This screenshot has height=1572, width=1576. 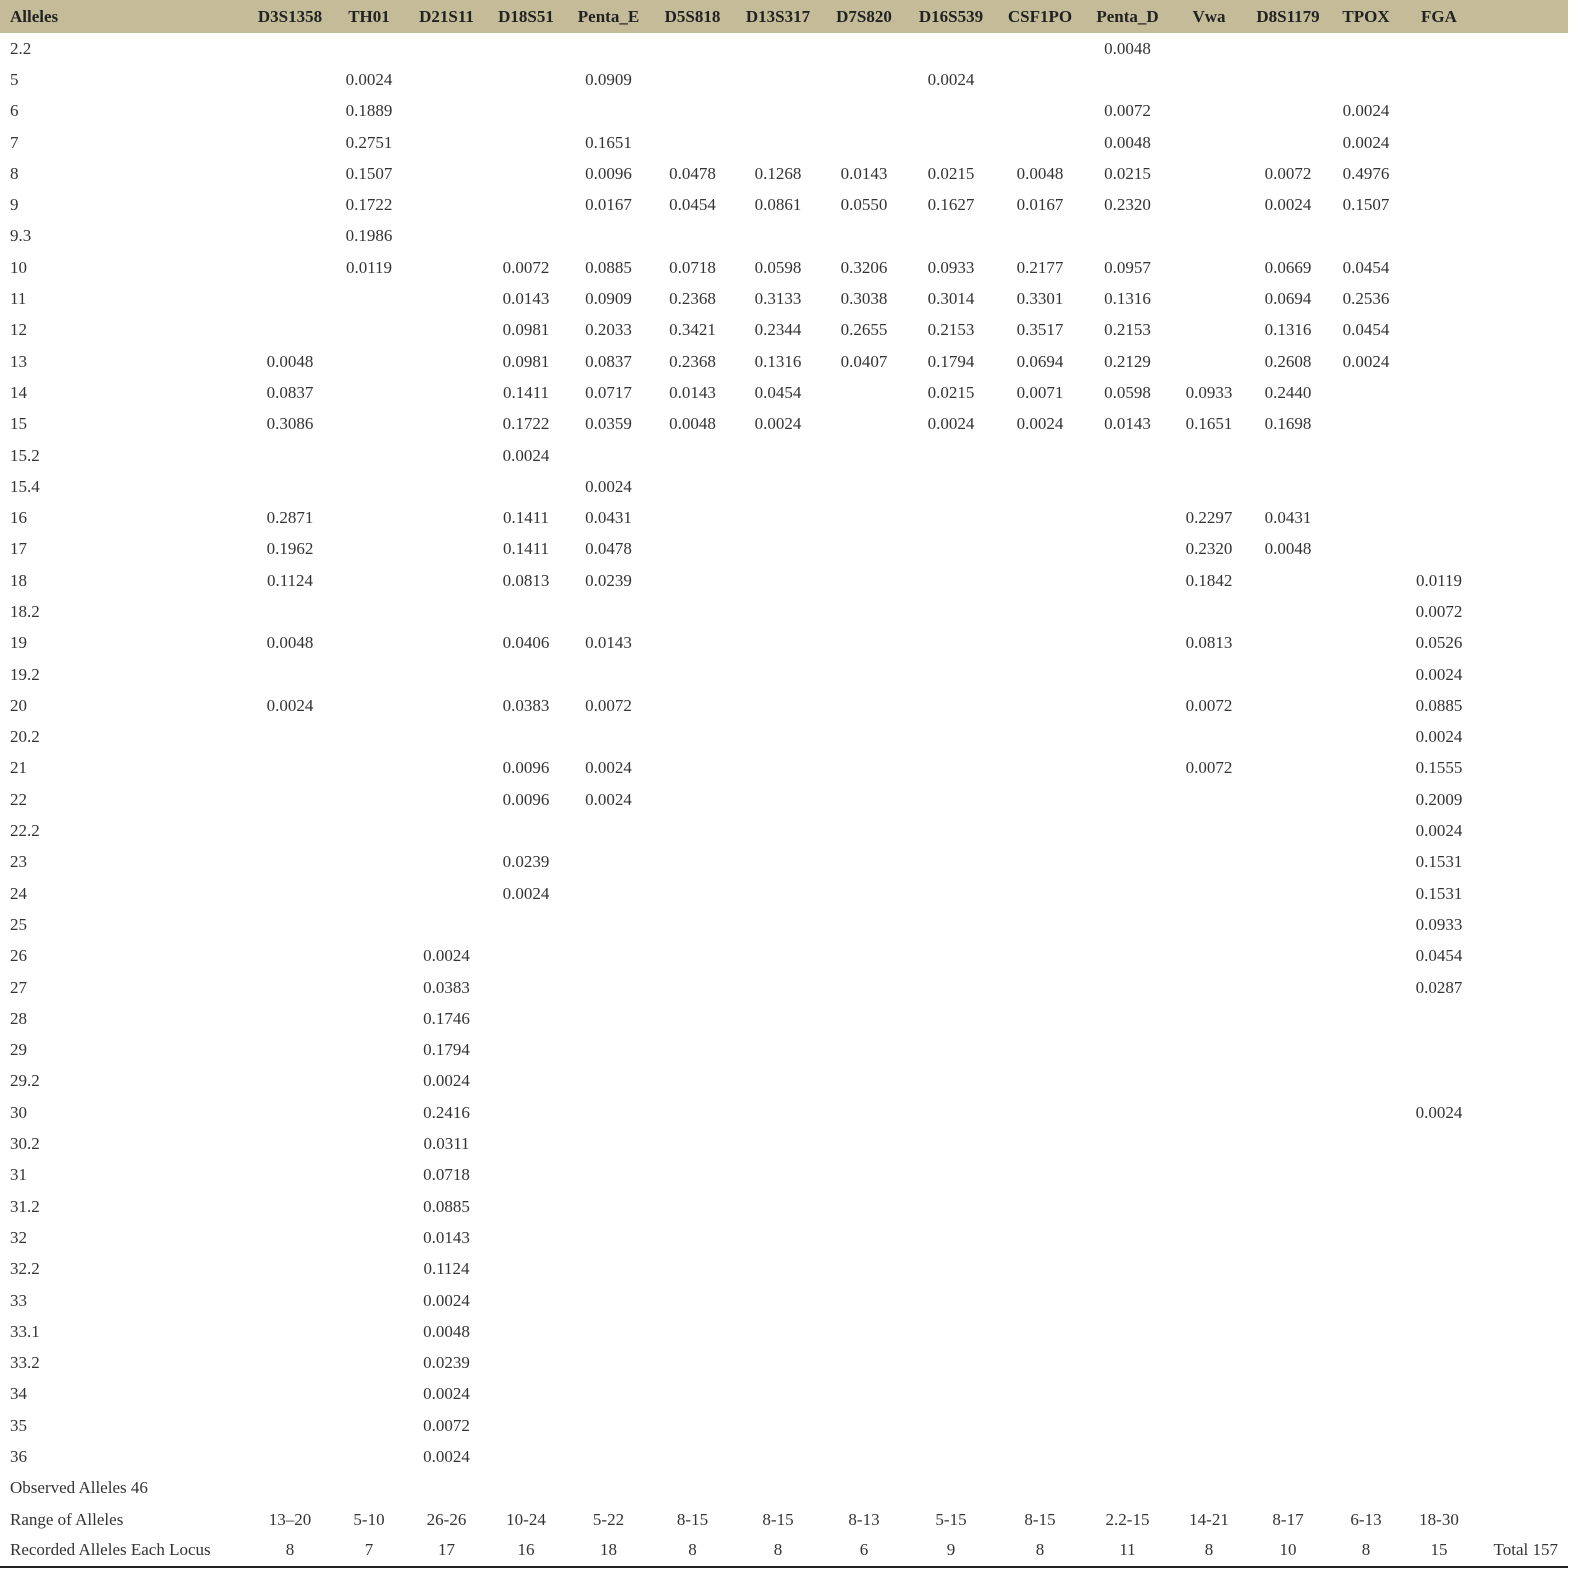 What do you see at coordinates (951, 330) in the screenshot?
I see `frequency-cell: 0.2153` at bounding box center [951, 330].